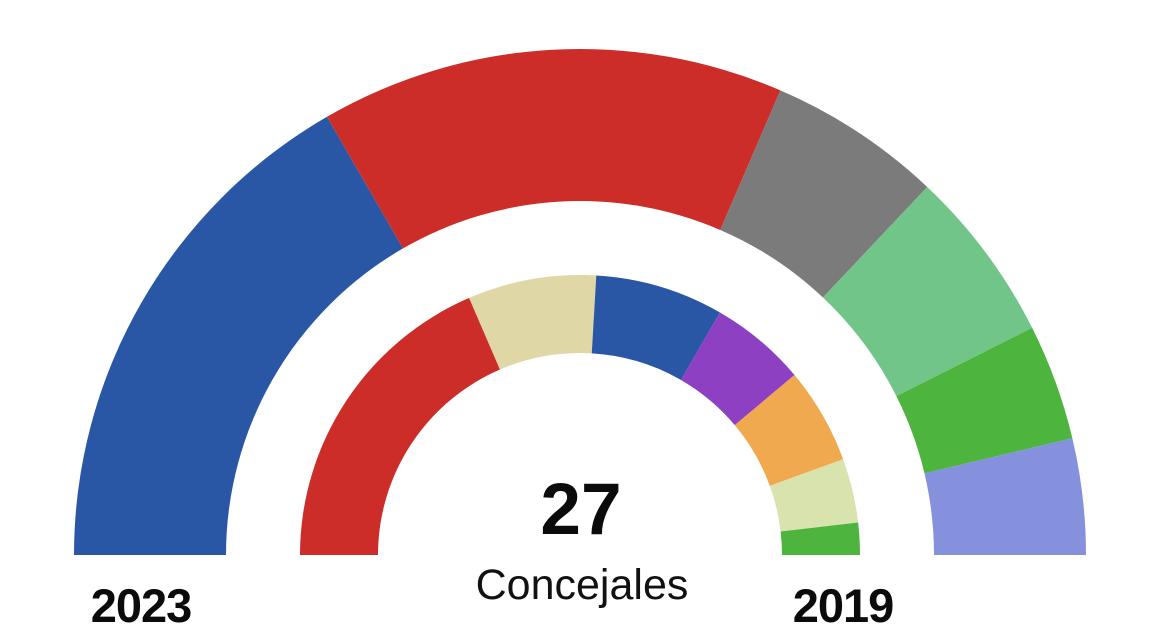  What do you see at coordinates (581, 509) in the screenshot?
I see `total-seats-value: 27` at bounding box center [581, 509].